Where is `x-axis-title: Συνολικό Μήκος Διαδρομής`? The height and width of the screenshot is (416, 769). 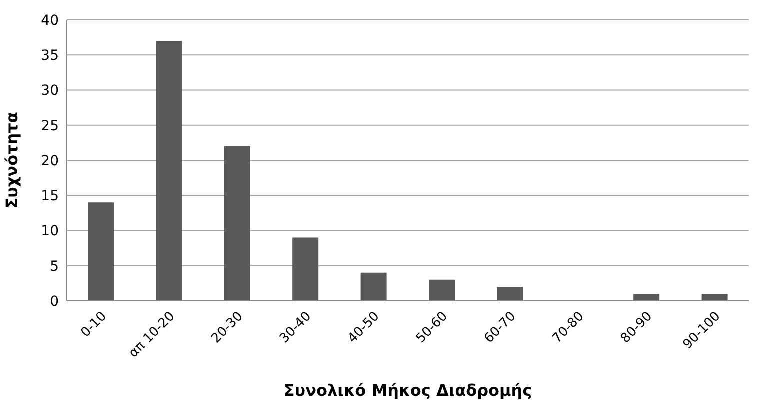 x-axis-title: Συνολικό Μήκος Διαδρομής is located at coordinates (408, 390).